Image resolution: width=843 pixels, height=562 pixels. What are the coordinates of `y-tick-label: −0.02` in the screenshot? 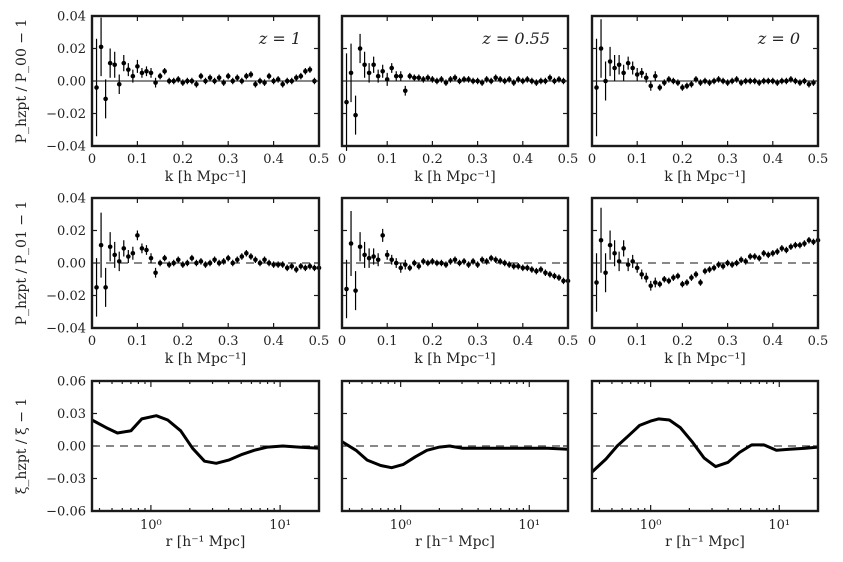 It's located at (66, 114).